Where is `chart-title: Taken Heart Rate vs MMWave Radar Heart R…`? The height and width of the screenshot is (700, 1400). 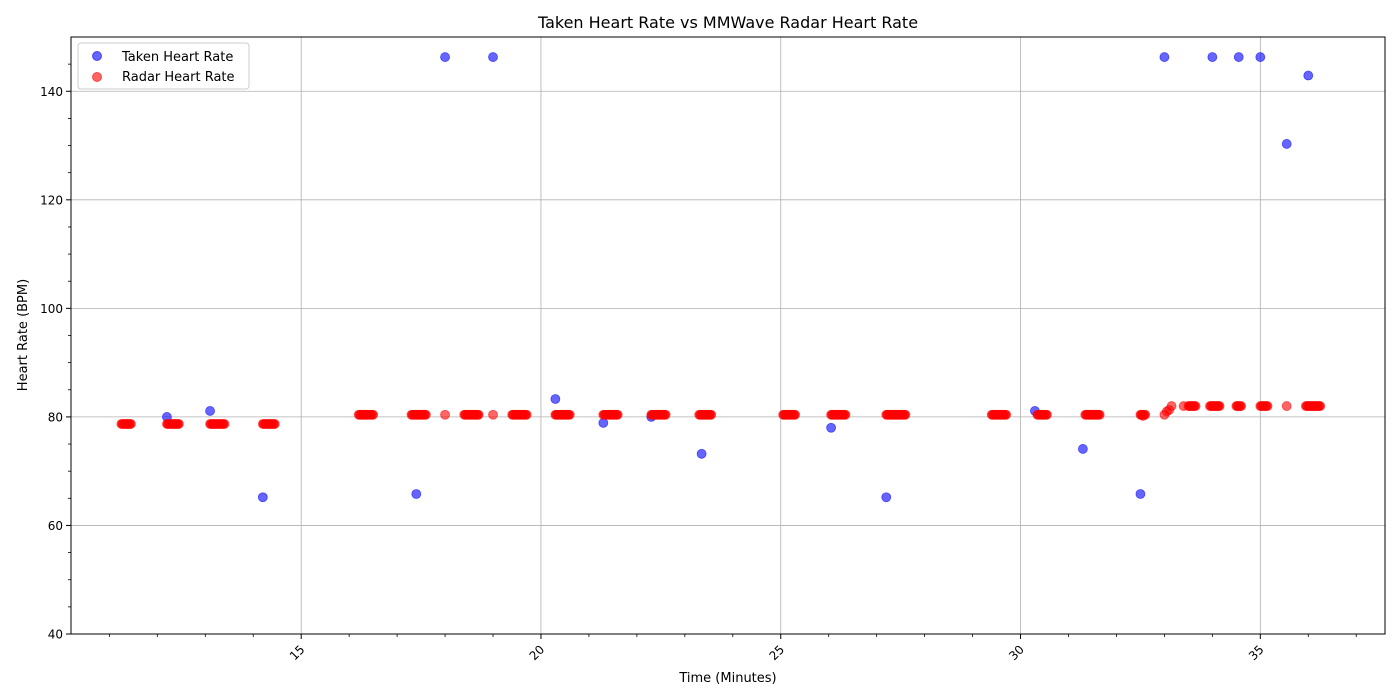 chart-title: Taken Heart Rate vs MMWave Radar Heart R… is located at coordinates (727, 22).